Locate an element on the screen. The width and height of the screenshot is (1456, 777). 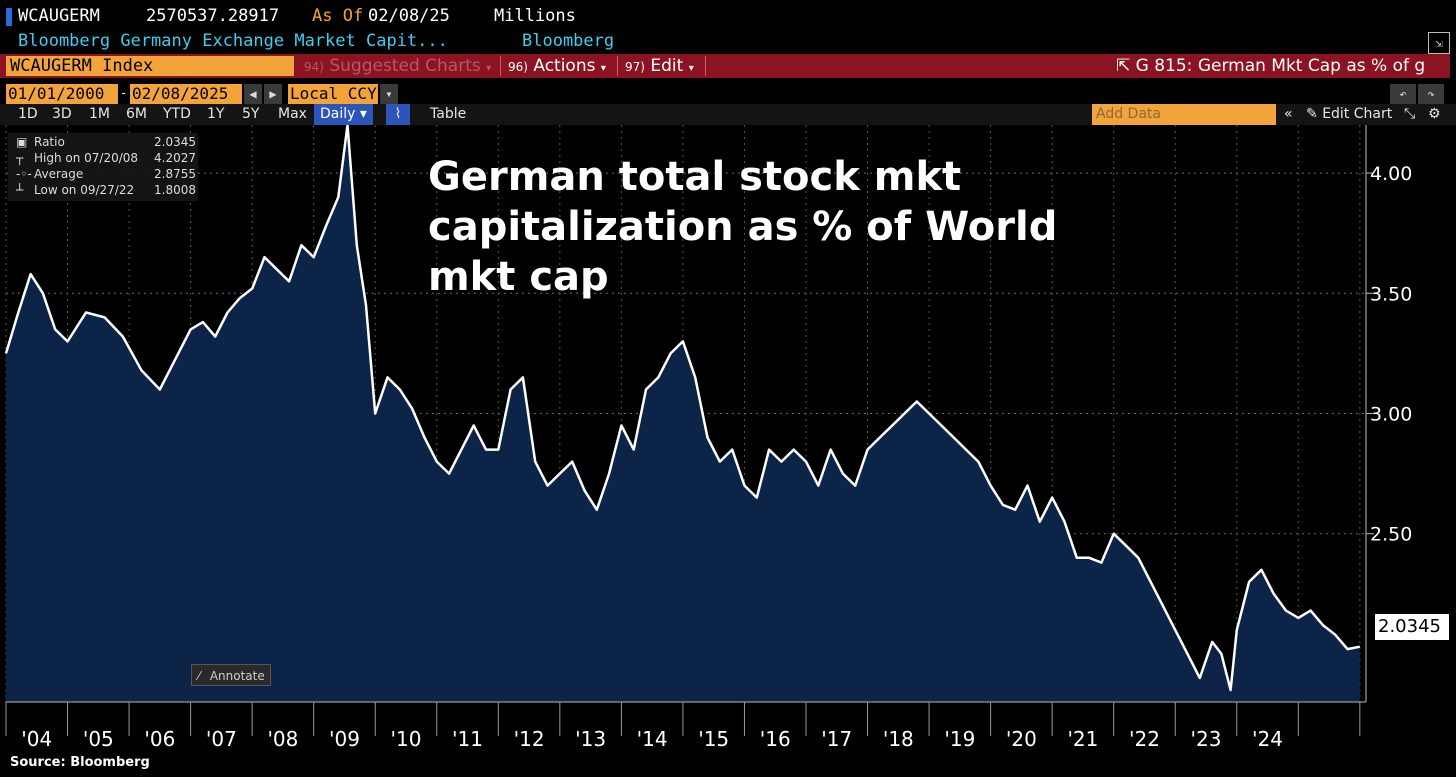
start-date-value: 01/01/2000 is located at coordinates (56, 93).